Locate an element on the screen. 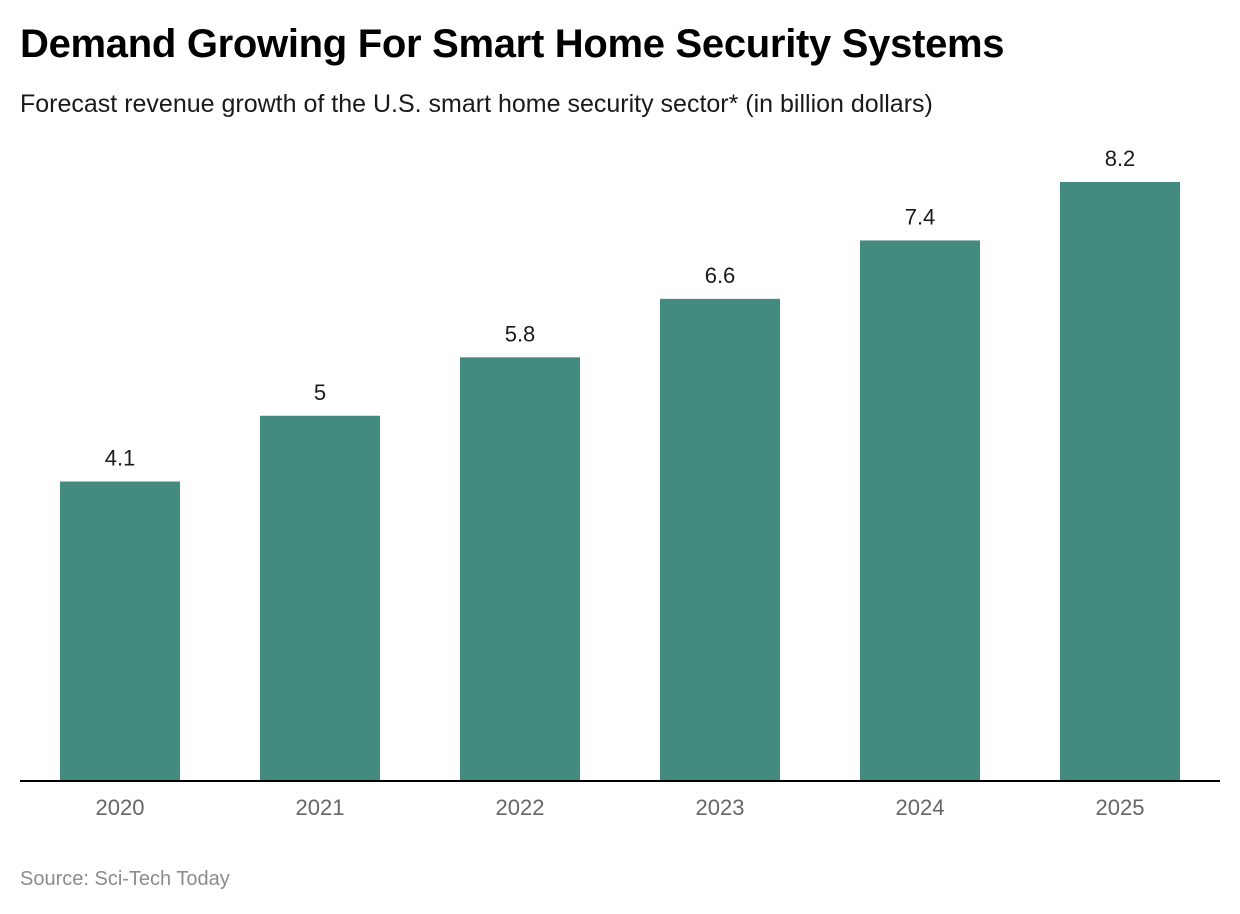 Image resolution: width=1240 pixels, height=914 pixels. x-tick-label-2025: 2025 is located at coordinates (1120, 807).